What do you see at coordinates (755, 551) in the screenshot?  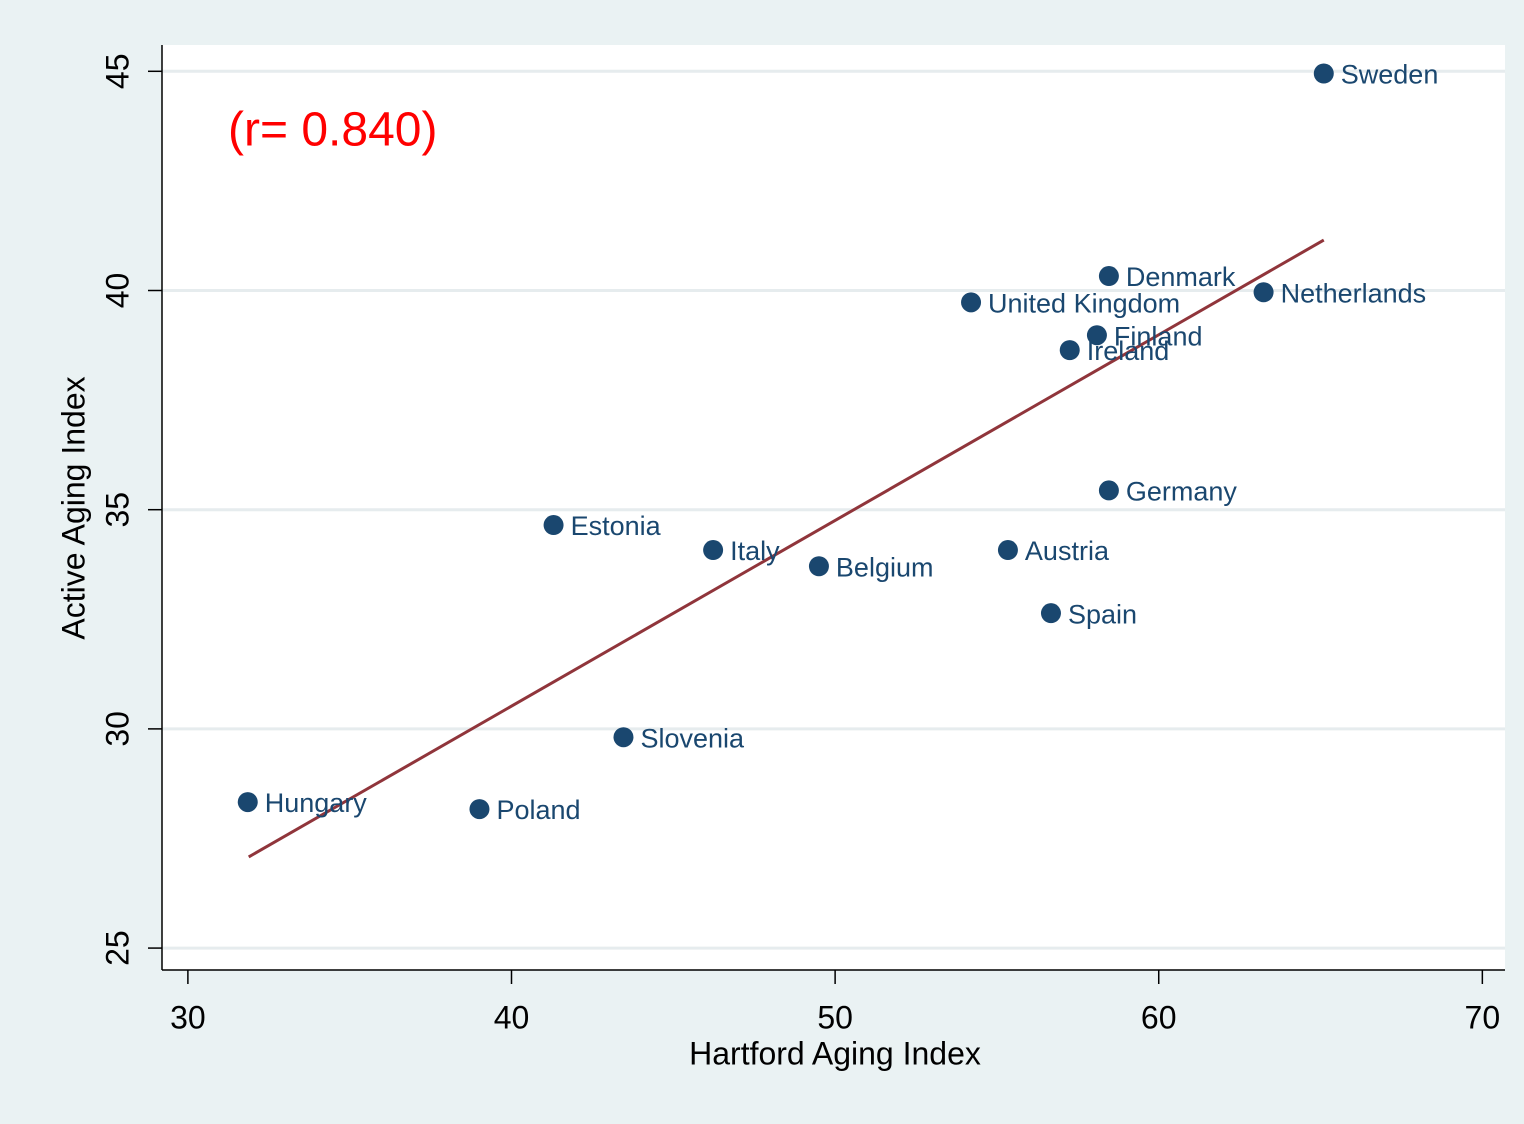 I see `point-label: Italy` at bounding box center [755, 551].